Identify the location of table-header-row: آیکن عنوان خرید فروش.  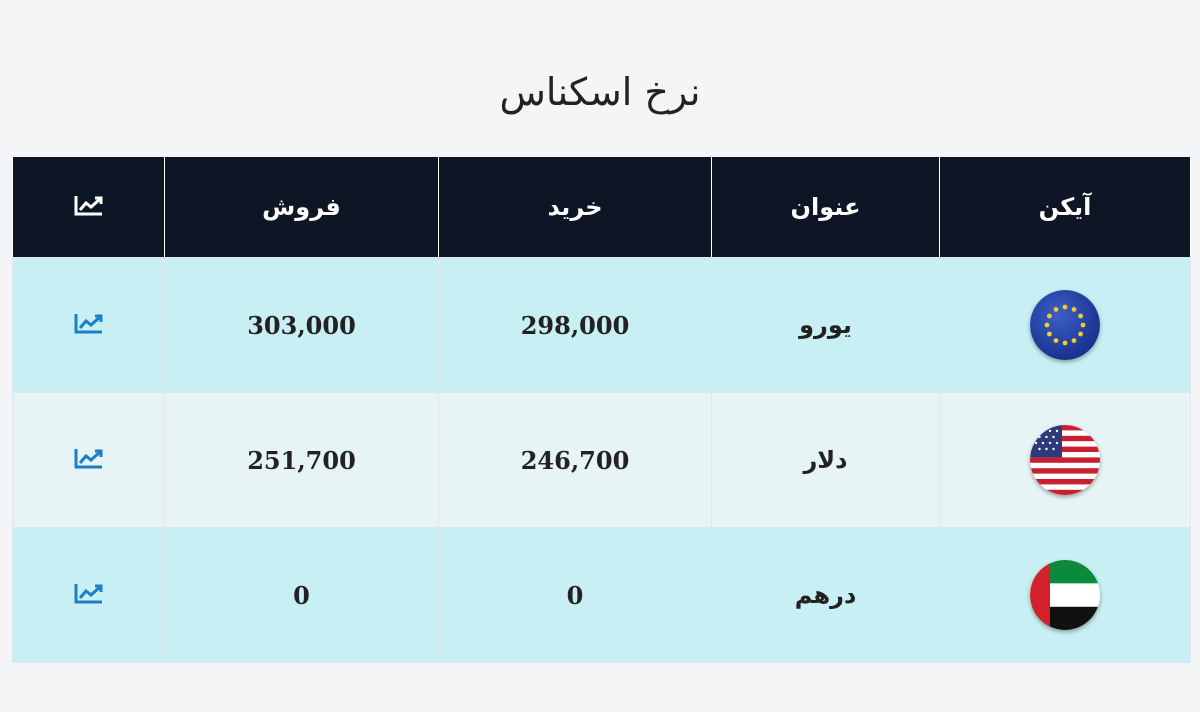
(601, 207).